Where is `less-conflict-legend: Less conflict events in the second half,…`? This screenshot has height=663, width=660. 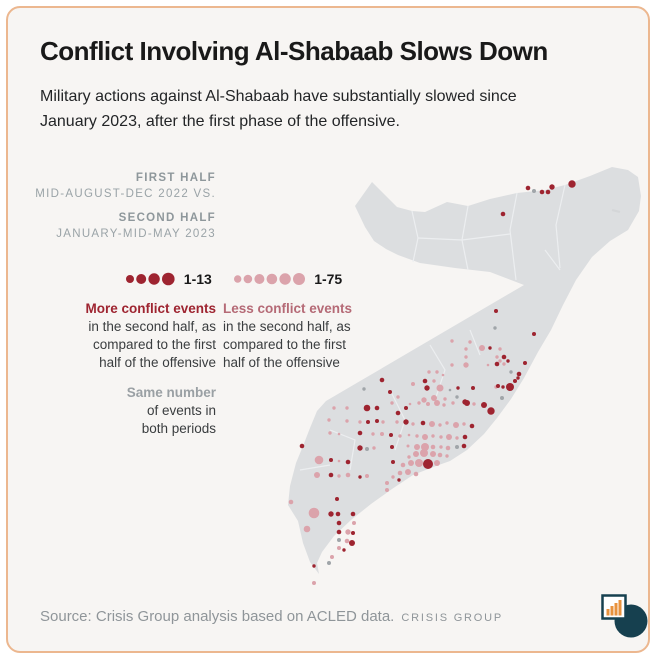
less-conflict-legend: Less conflict events in the second half,… is located at coordinates (303, 336).